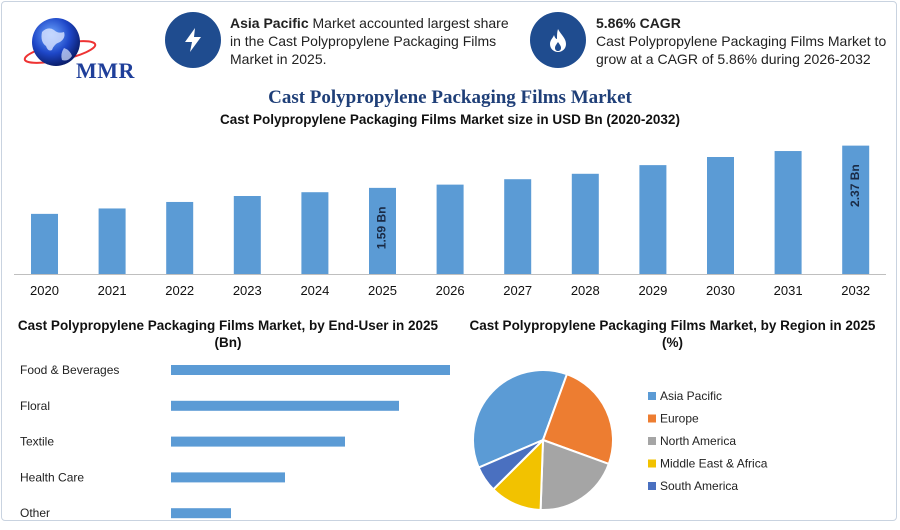  Describe the element at coordinates (699, 486) in the screenshot. I see `legend-label: South America` at that location.